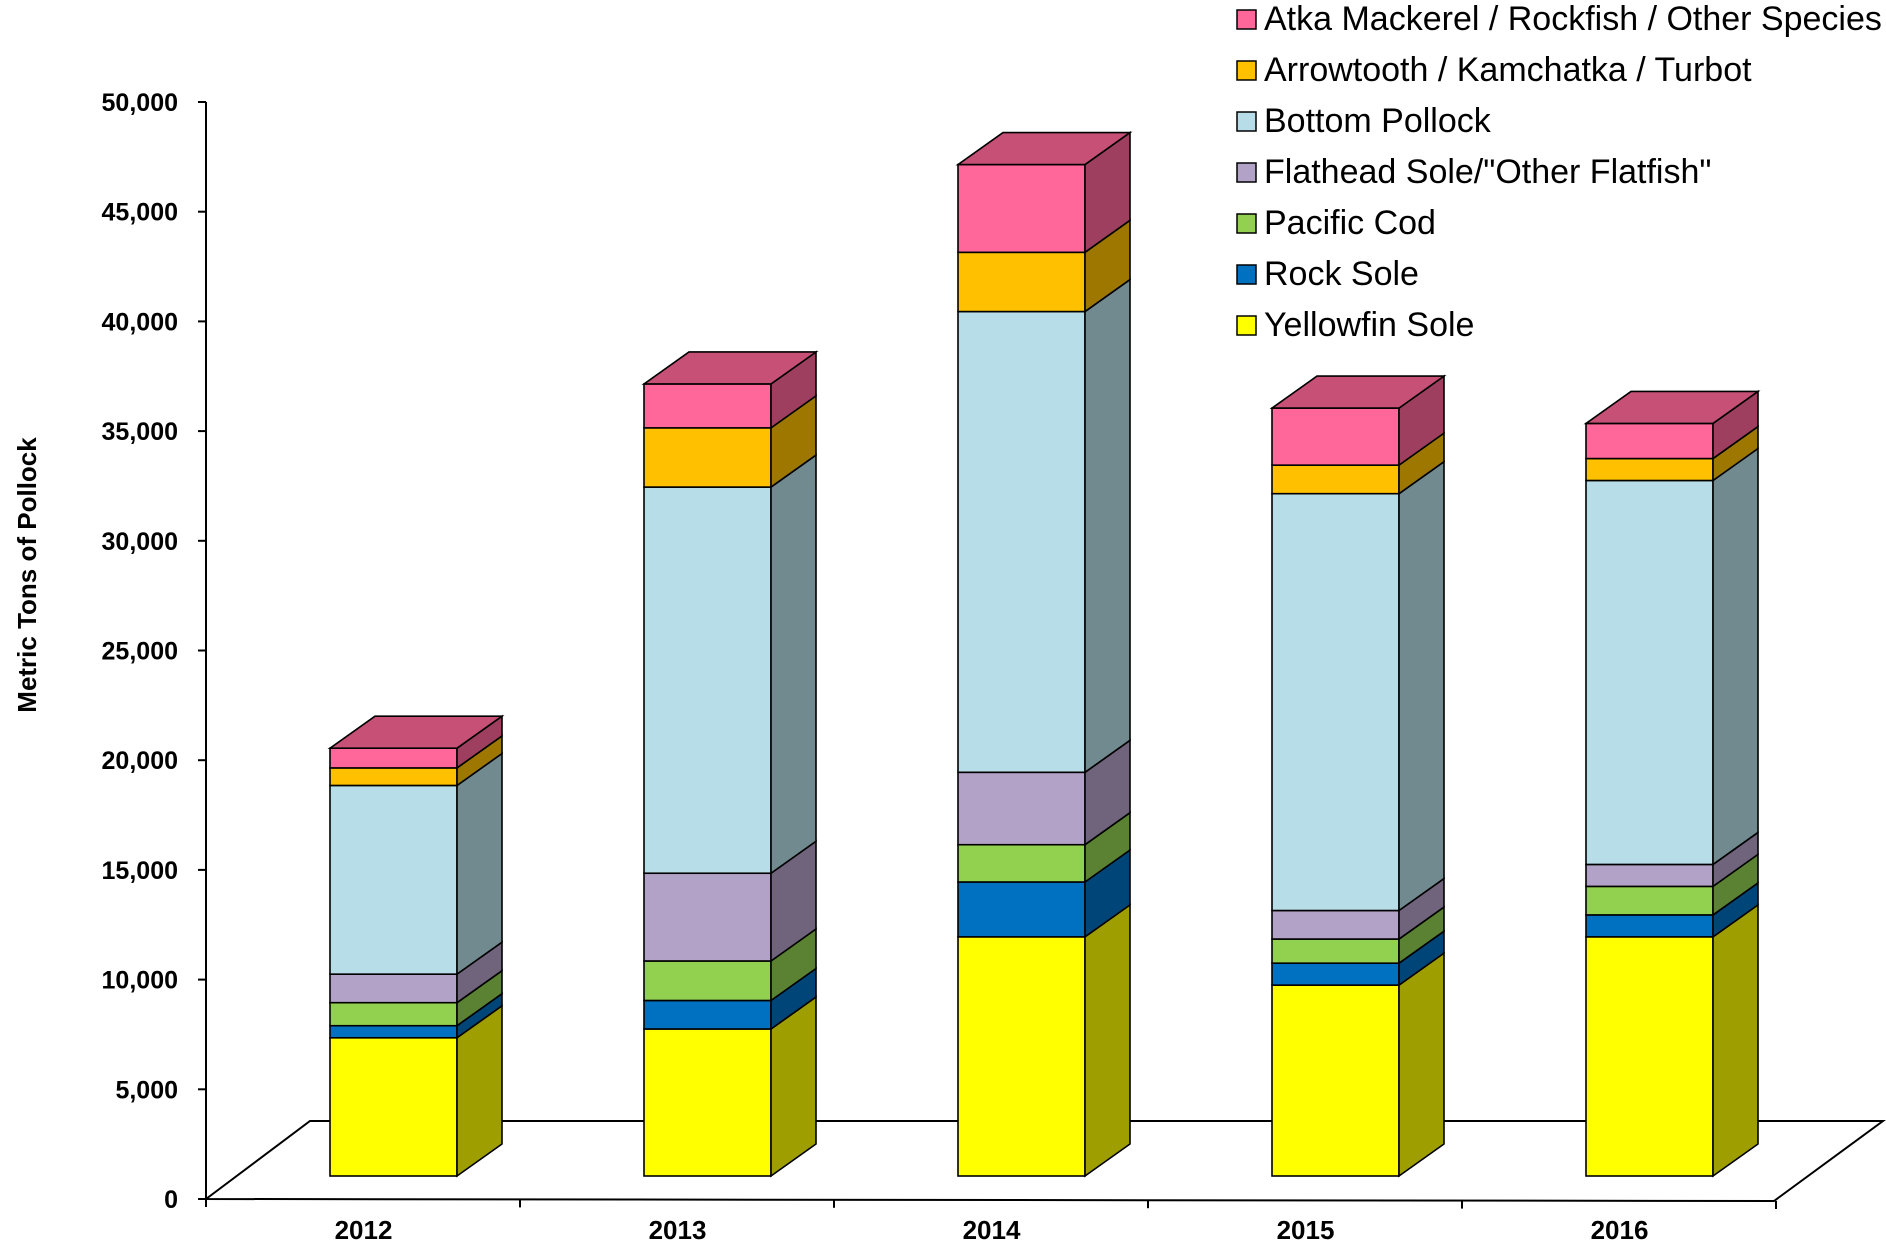 The height and width of the screenshot is (1249, 1886). Describe the element at coordinates (1358, 392) in the screenshot. I see `bar-top-2015` at that location.